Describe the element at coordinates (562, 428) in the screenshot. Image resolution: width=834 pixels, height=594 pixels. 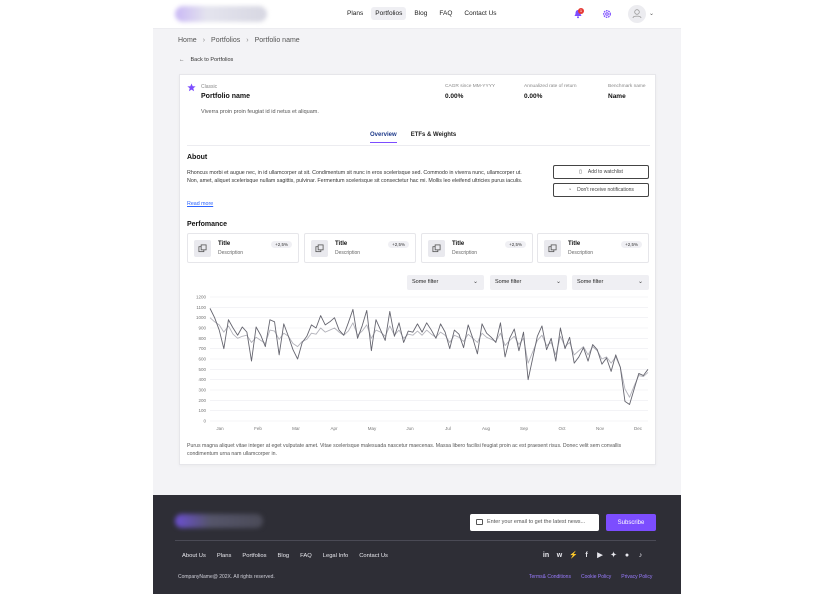
I see `x-tick-label: Oct` at that location.